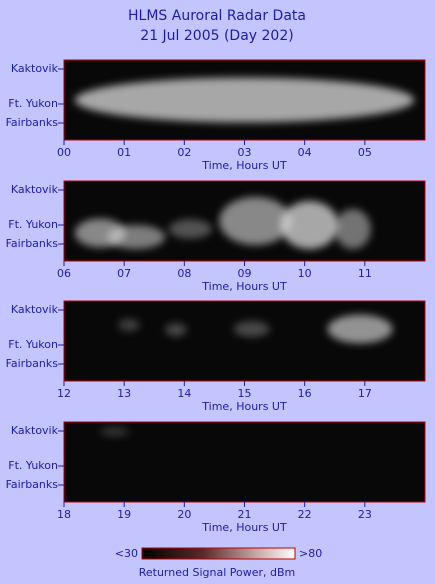 This screenshot has width=435, height=584. What do you see at coordinates (184, 273) in the screenshot?
I see `x-tick-label: 08` at bounding box center [184, 273].